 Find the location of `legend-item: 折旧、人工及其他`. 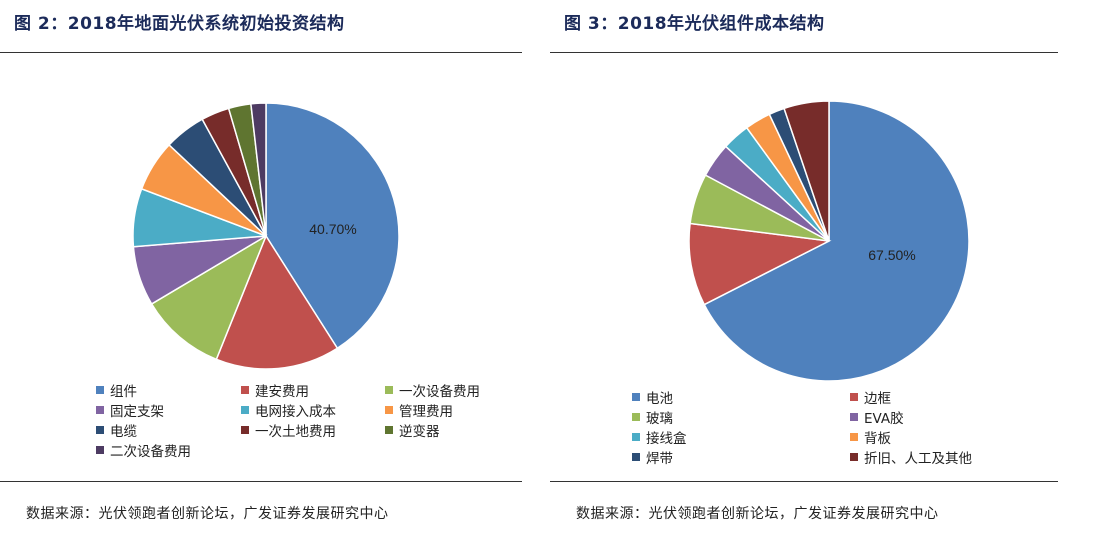

legend-item: 折旧、人工及其他 is located at coordinates (911, 457).